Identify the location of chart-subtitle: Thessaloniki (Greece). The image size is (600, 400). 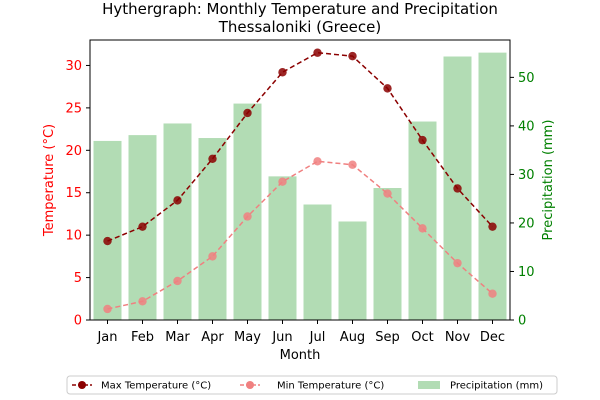
(299, 27).